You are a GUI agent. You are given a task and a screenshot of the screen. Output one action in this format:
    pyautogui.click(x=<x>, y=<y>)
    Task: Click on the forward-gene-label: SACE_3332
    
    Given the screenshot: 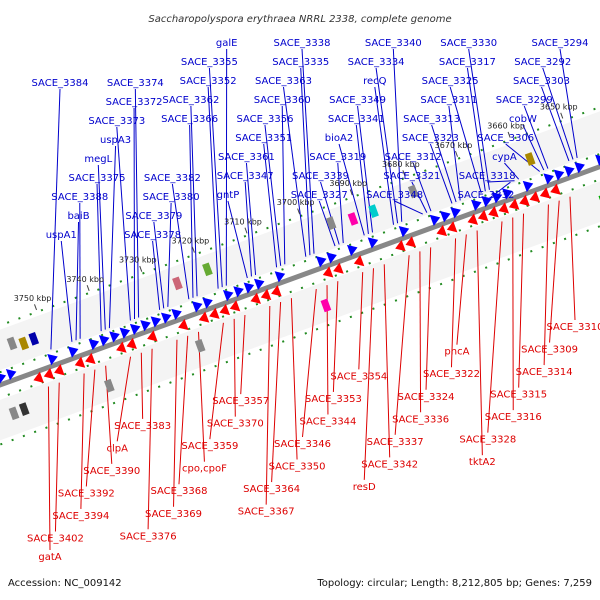 What is the action you would take?
    pyautogui.click(x=485, y=195)
    